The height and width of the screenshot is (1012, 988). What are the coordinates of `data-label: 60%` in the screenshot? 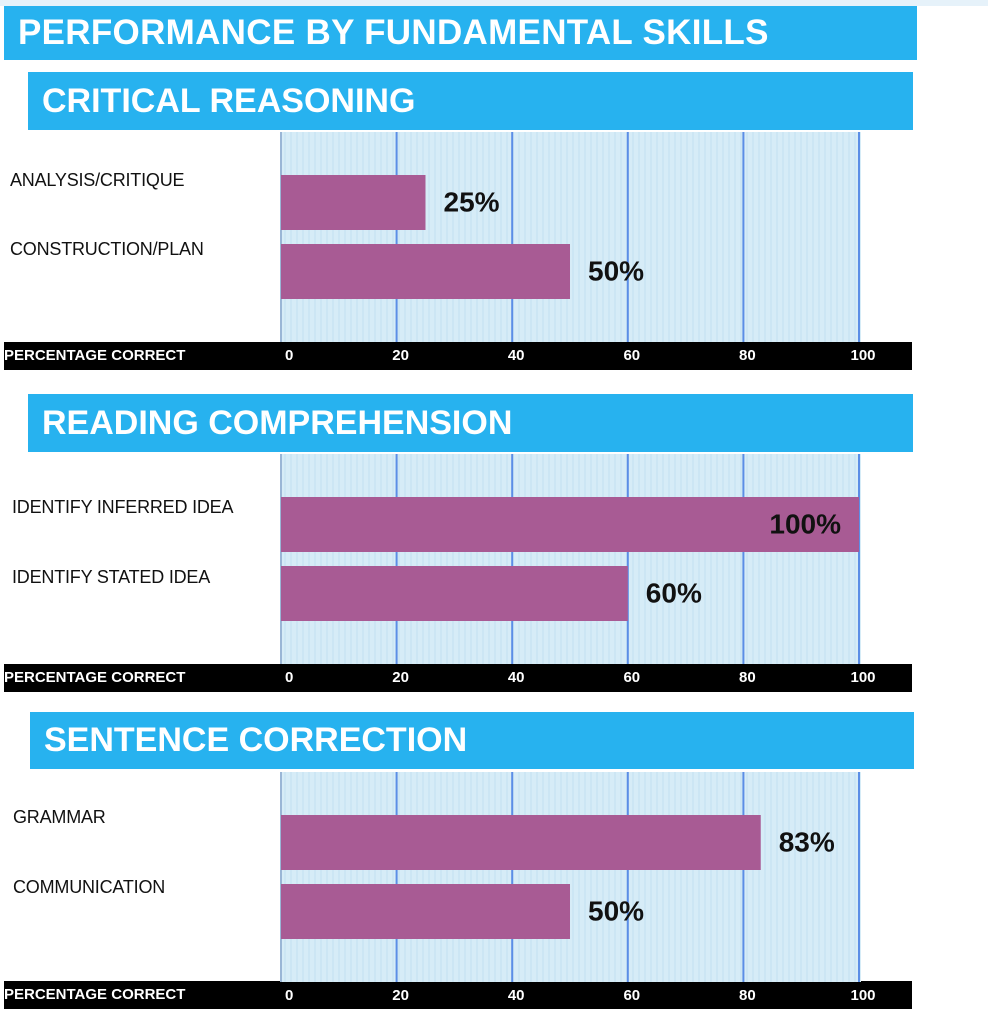 It's located at (674, 592).